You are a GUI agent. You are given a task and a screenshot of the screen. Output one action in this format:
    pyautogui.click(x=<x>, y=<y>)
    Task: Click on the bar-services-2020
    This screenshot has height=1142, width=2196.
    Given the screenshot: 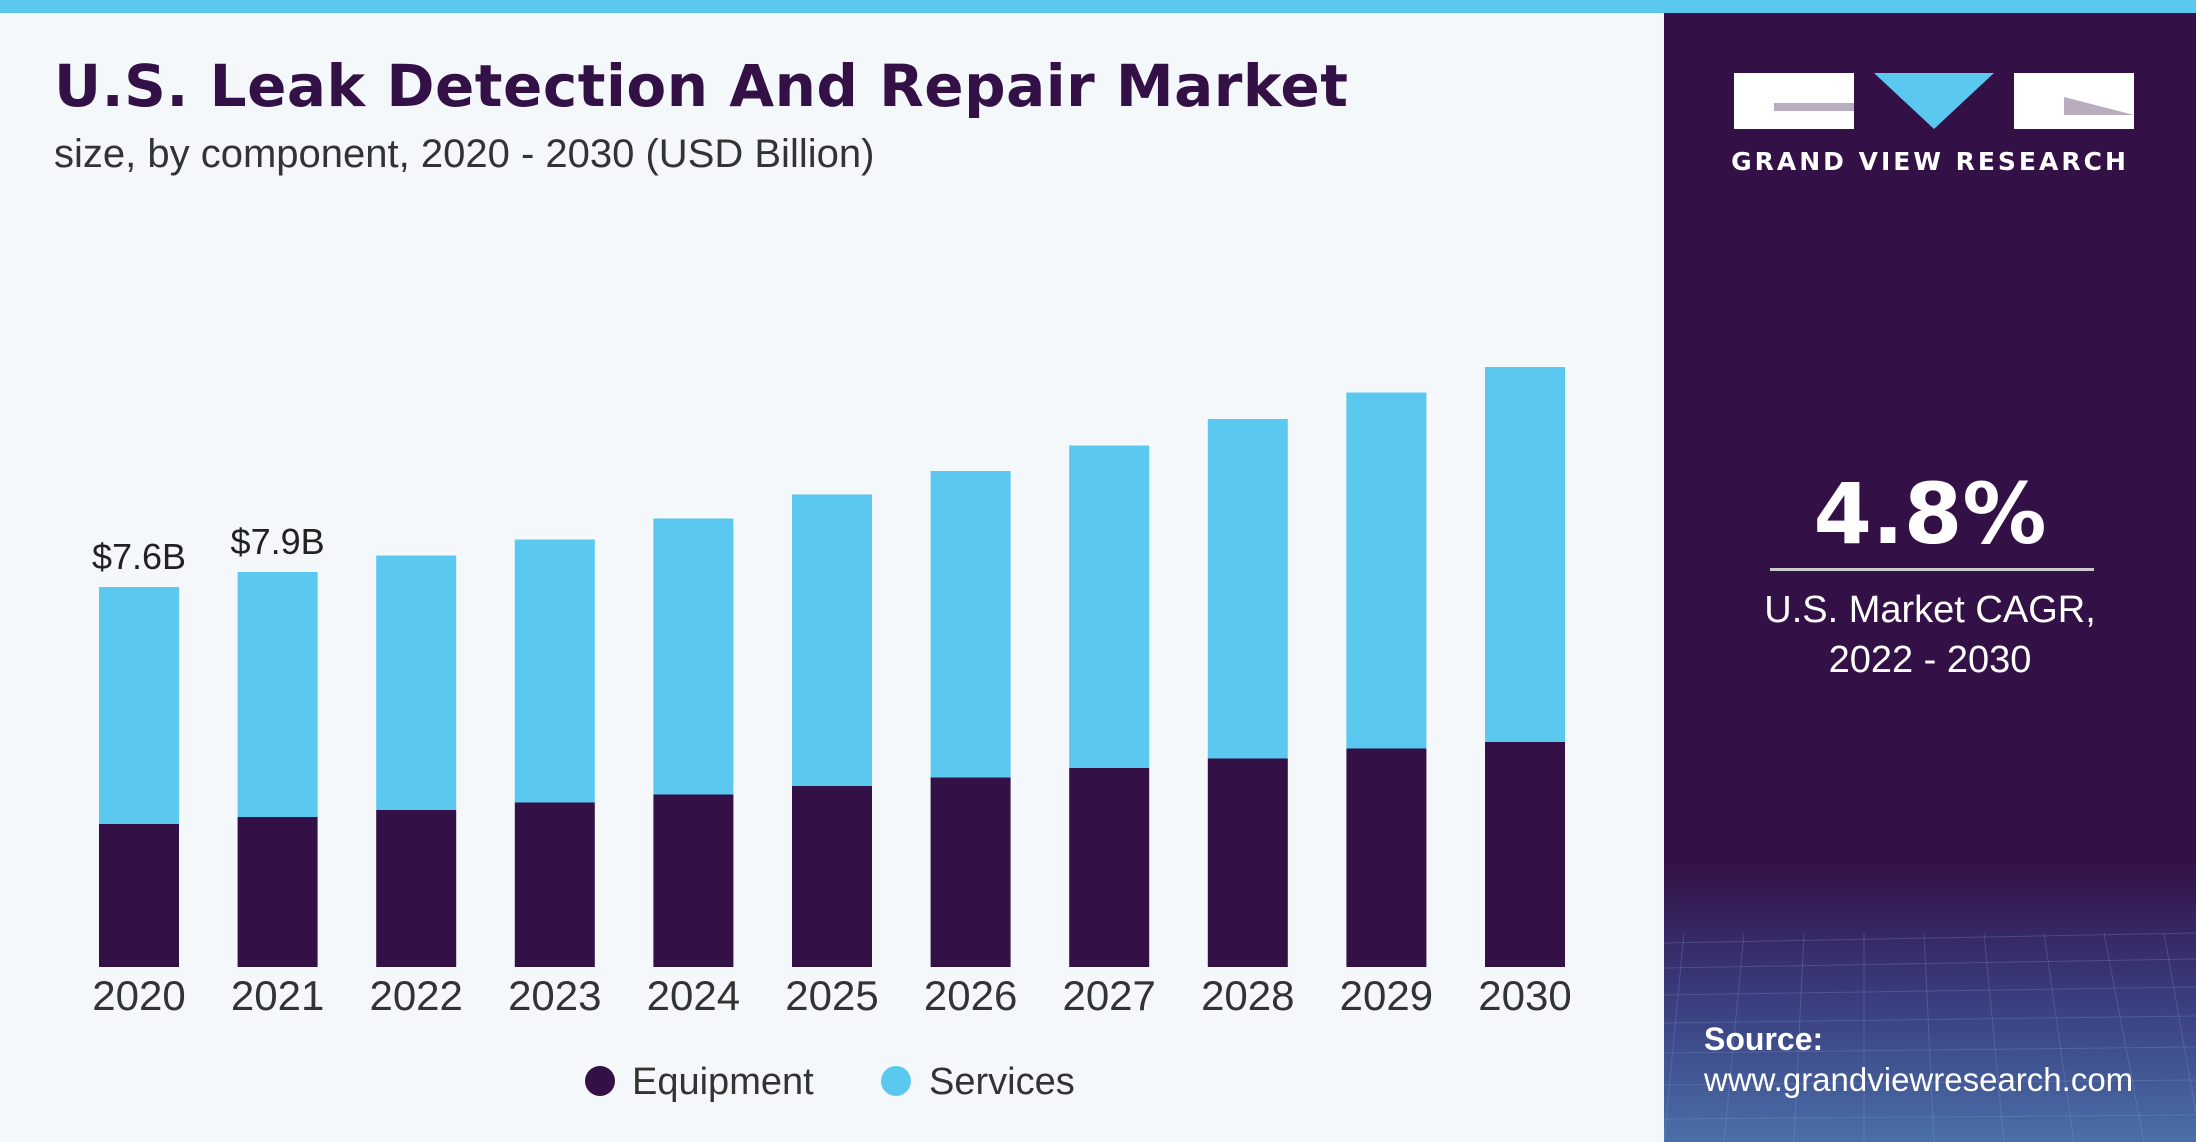 What is the action you would take?
    pyautogui.click(x=139, y=705)
    